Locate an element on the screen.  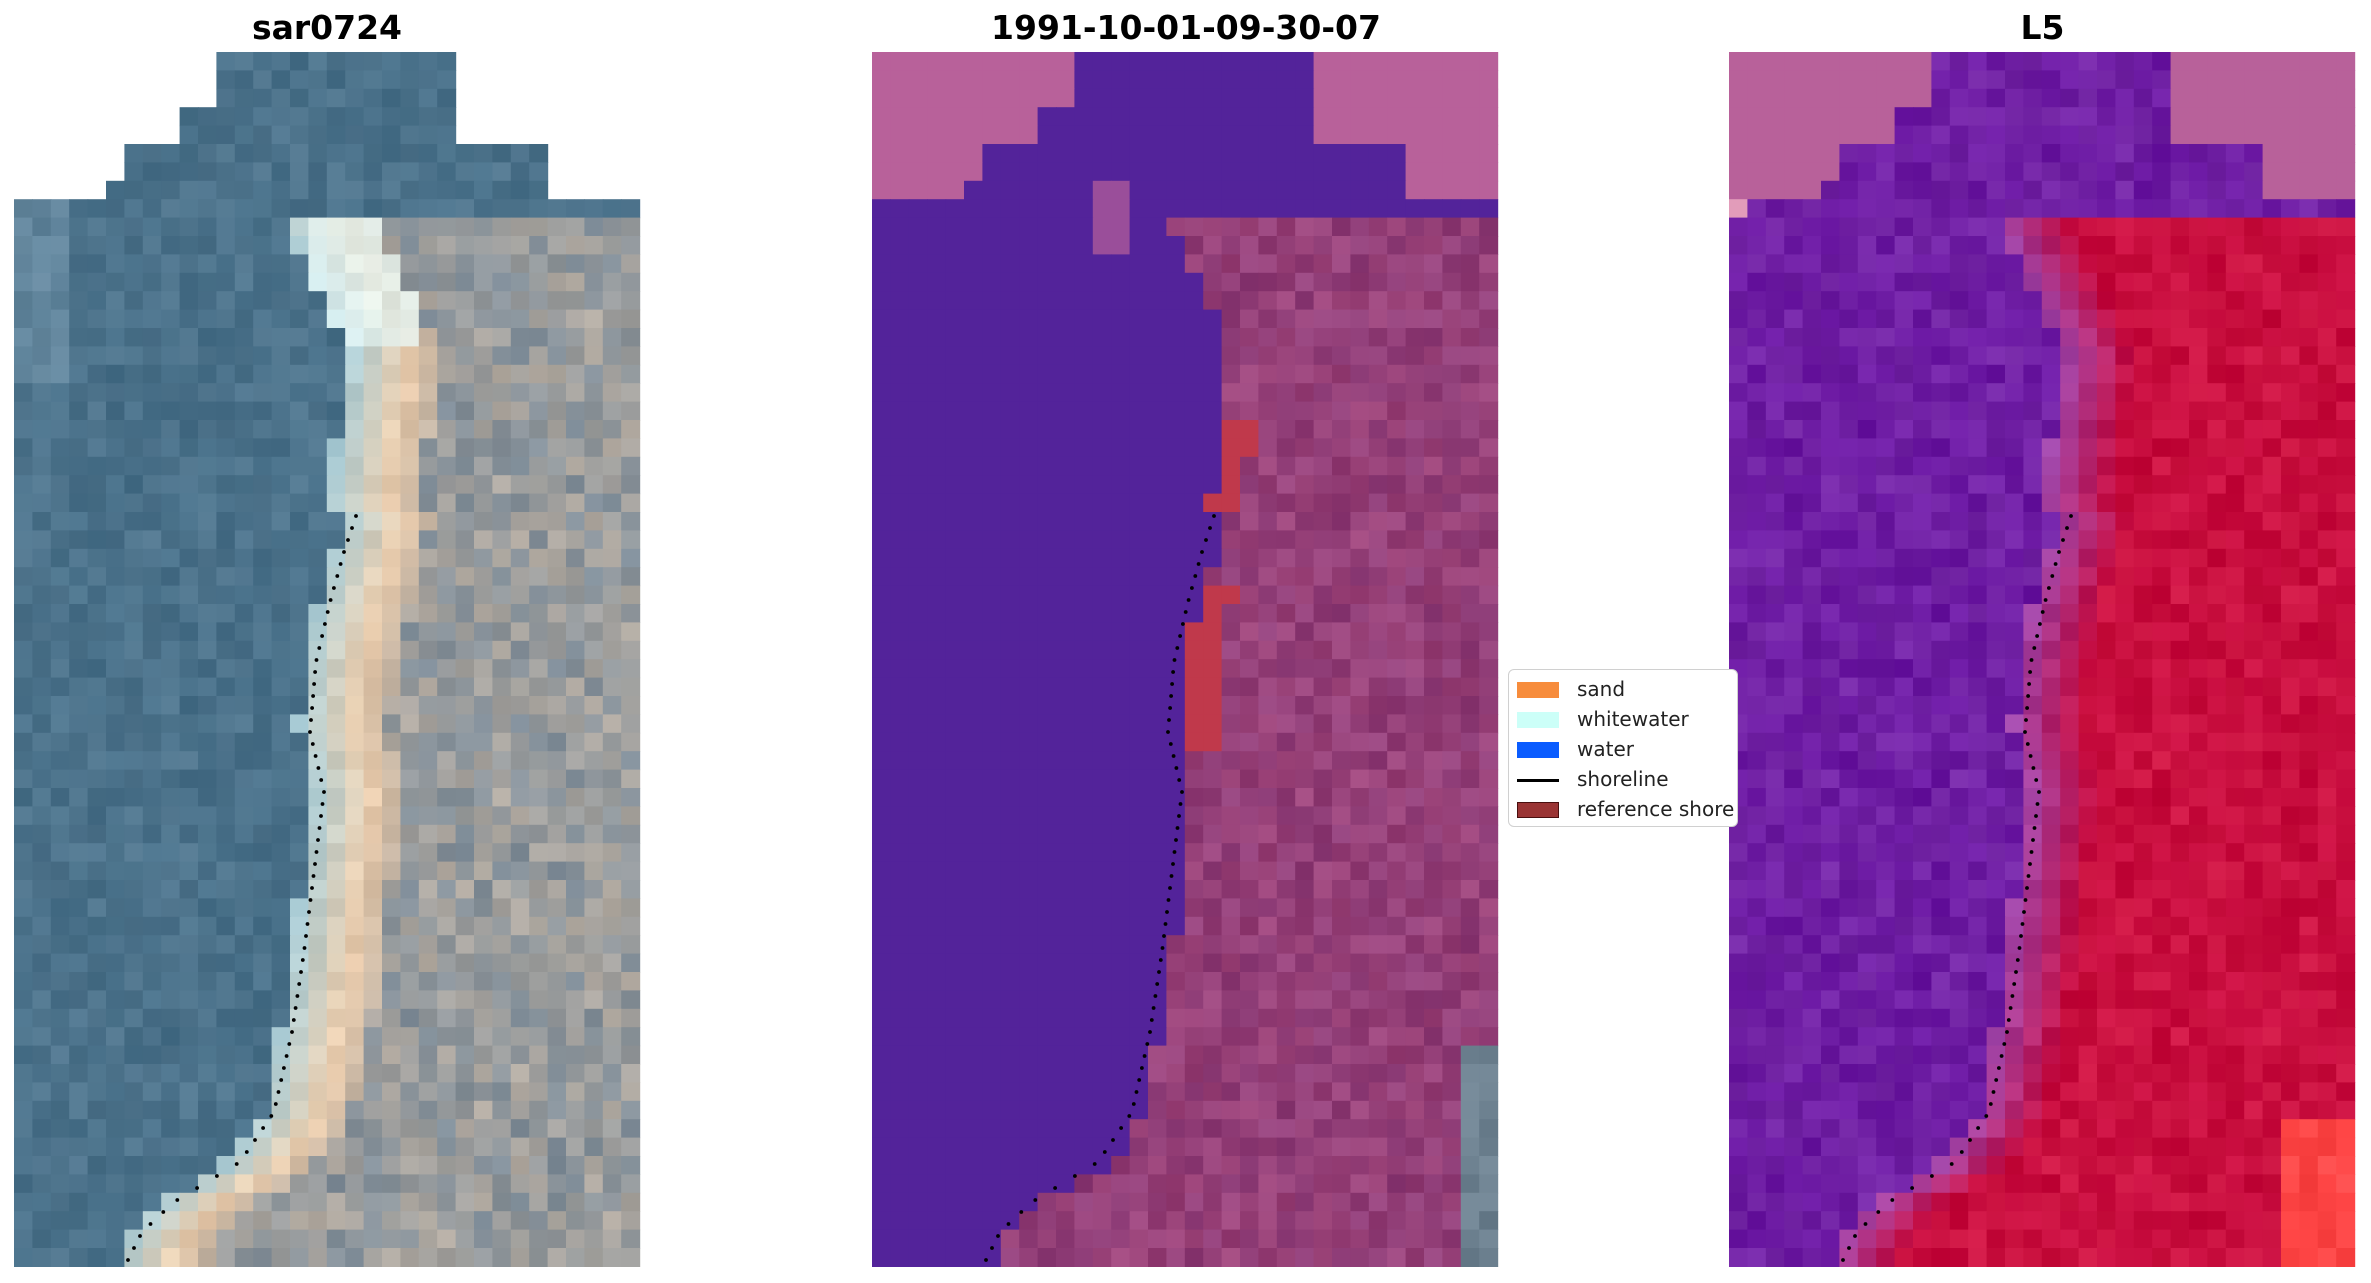
legend-swatch-water is located at coordinates (1538, 750).